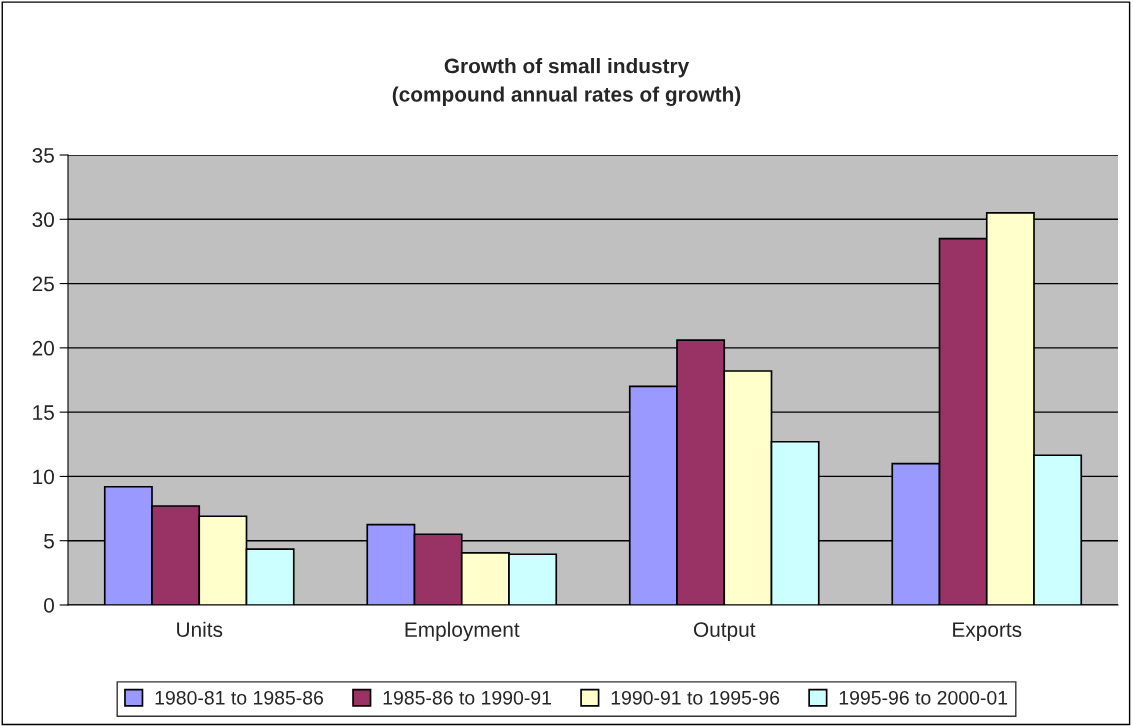  Describe the element at coordinates (566, 82) in the screenshot. I see `chart-title: Growth of small industry (compound annual rates of growth)` at that location.